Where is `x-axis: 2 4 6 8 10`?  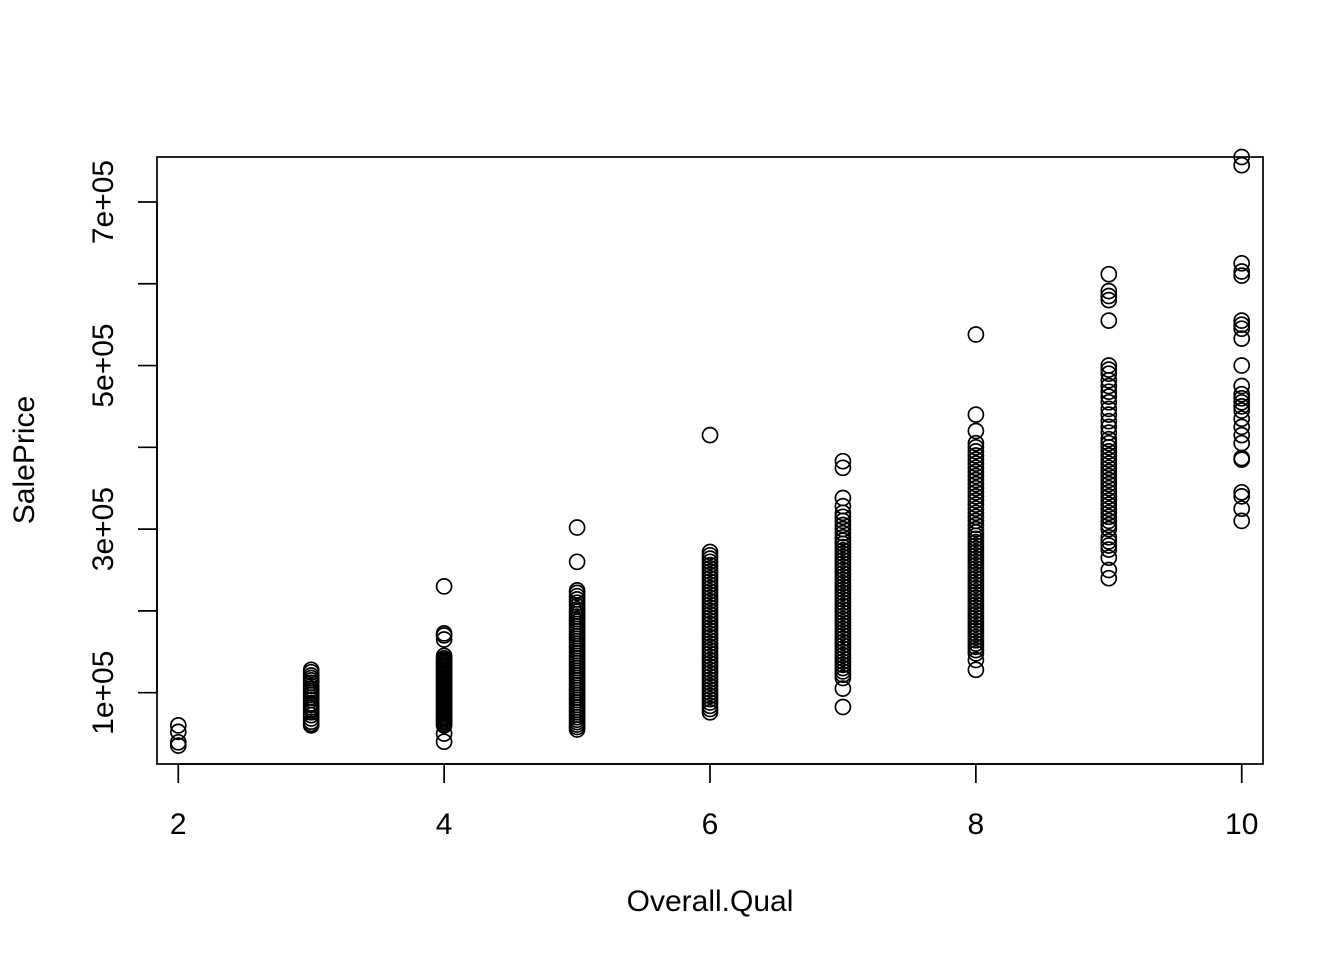 x-axis: 2 4 6 8 10 is located at coordinates (714, 802).